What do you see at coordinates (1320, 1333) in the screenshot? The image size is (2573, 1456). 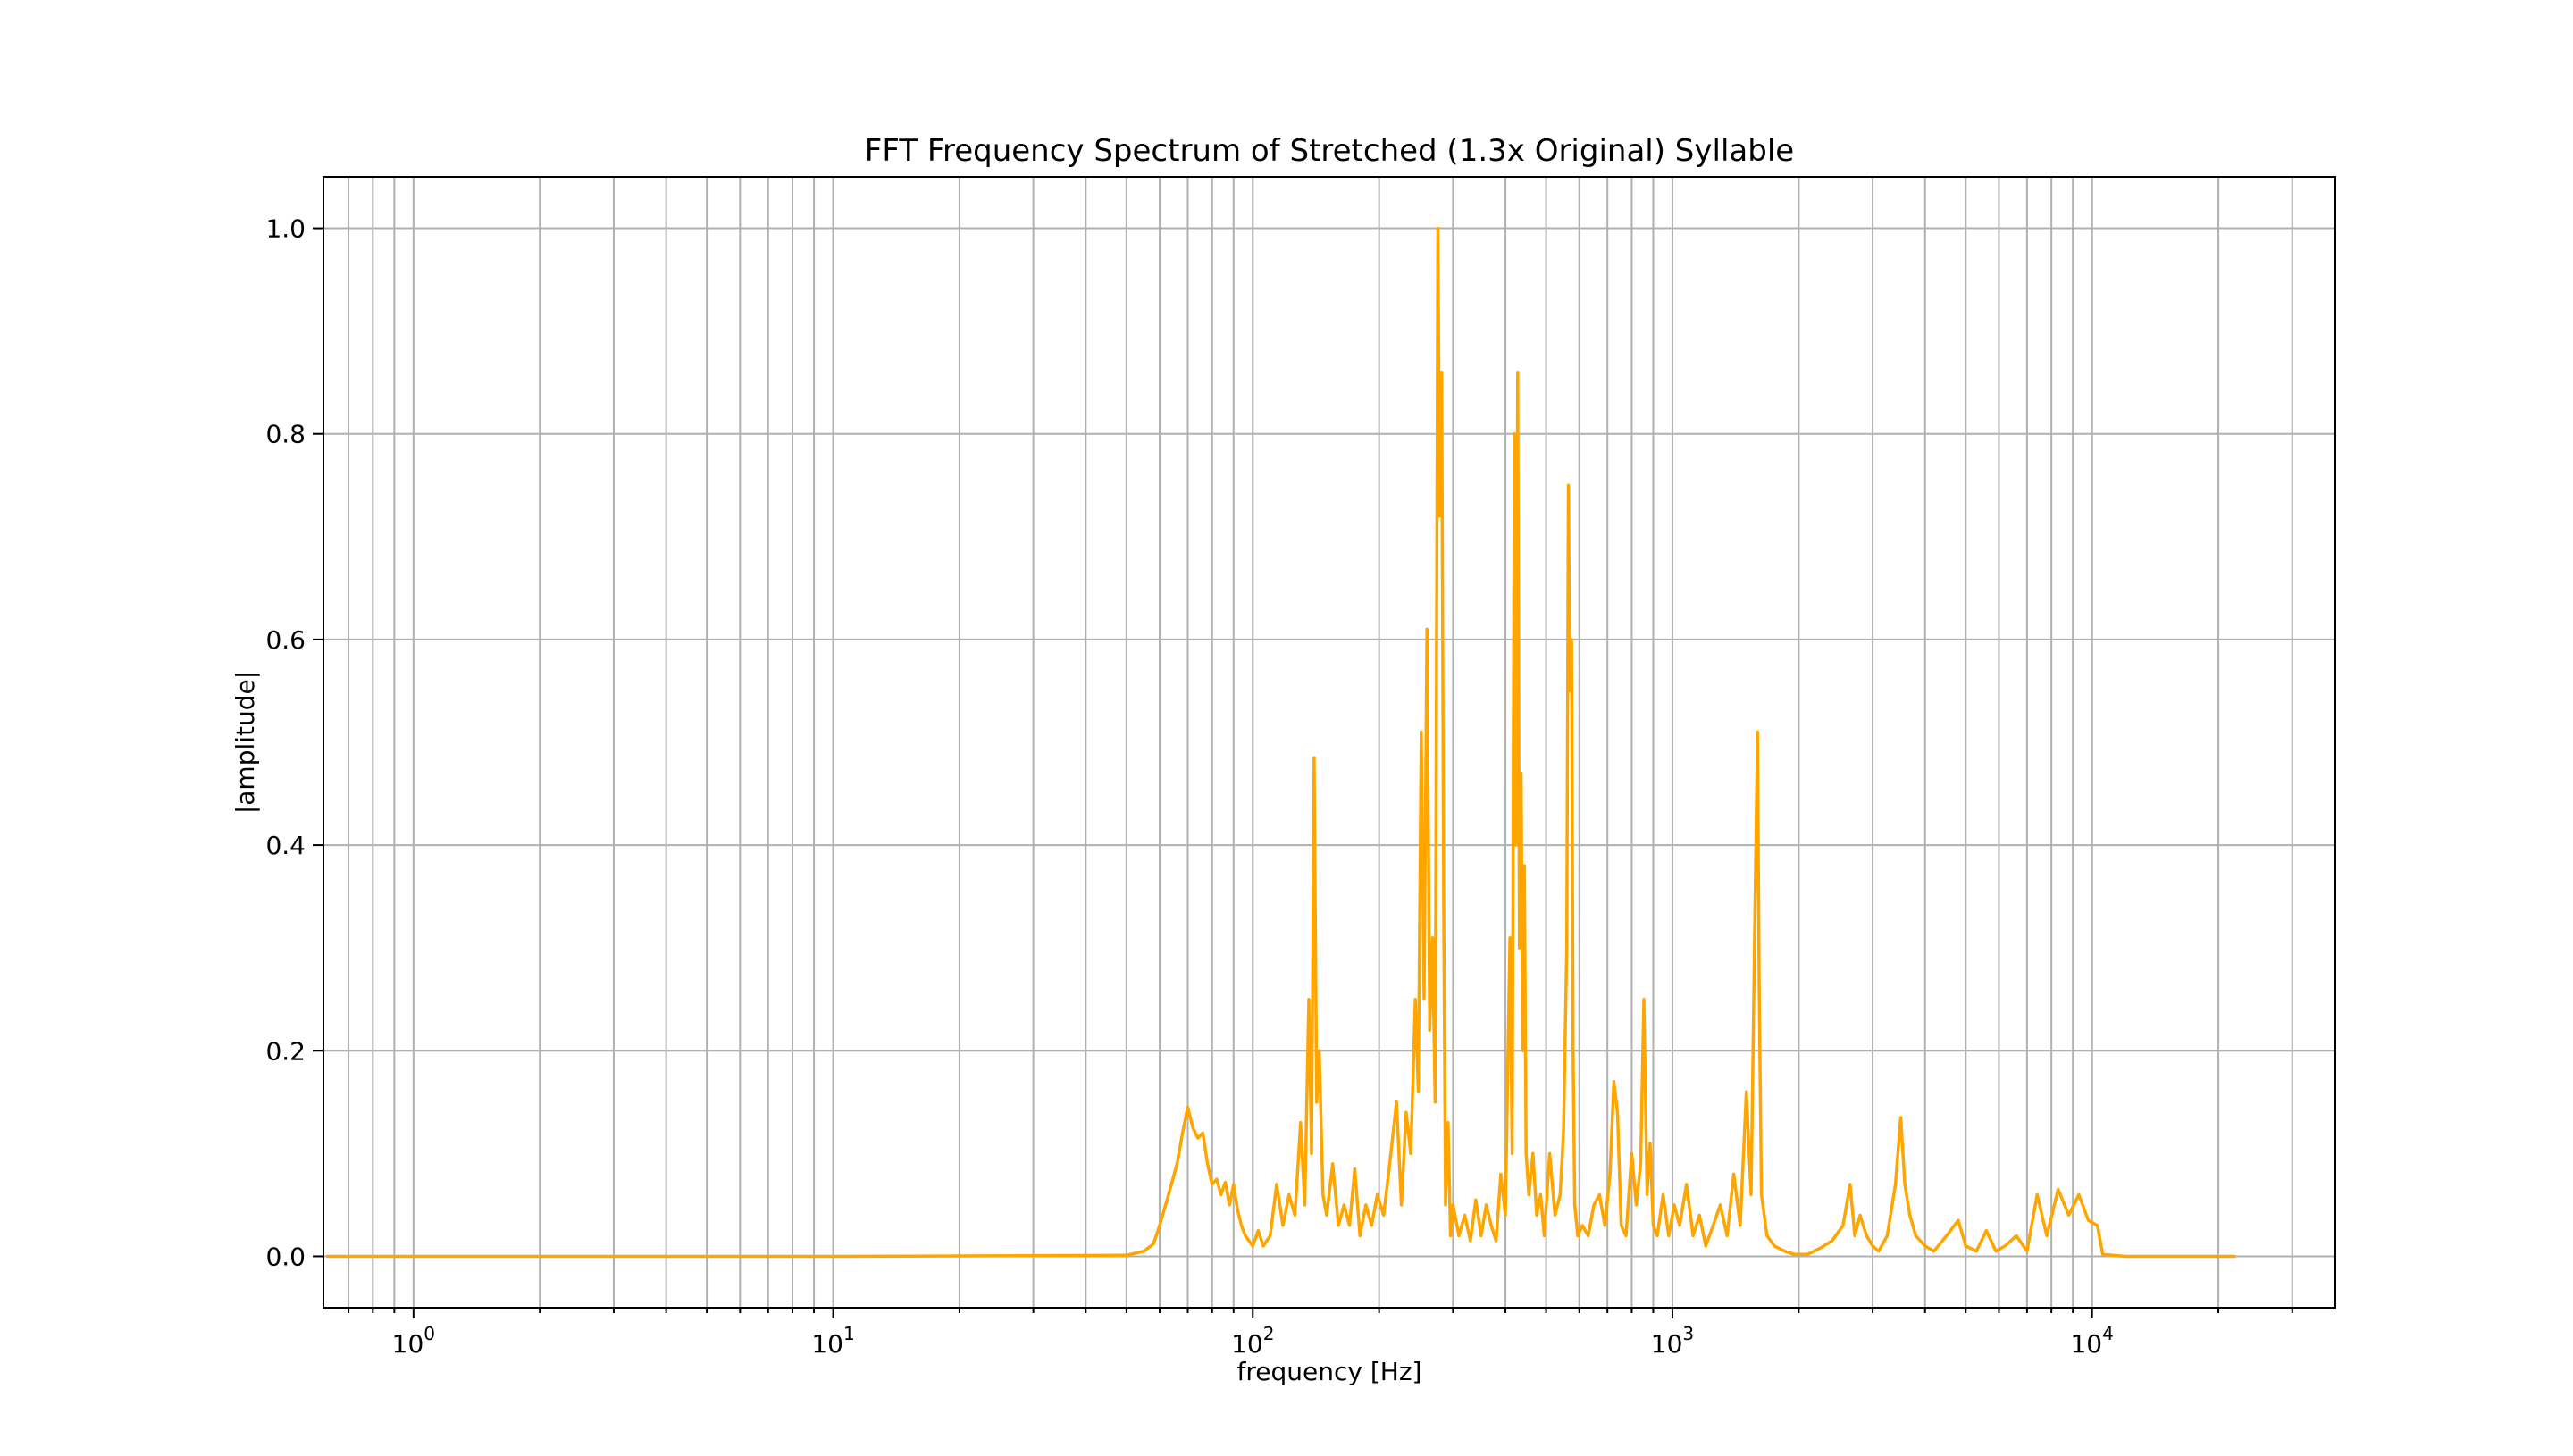 I see `x-axis: 10⁰ 10¹ 10² 10³ 10⁴` at bounding box center [1320, 1333].